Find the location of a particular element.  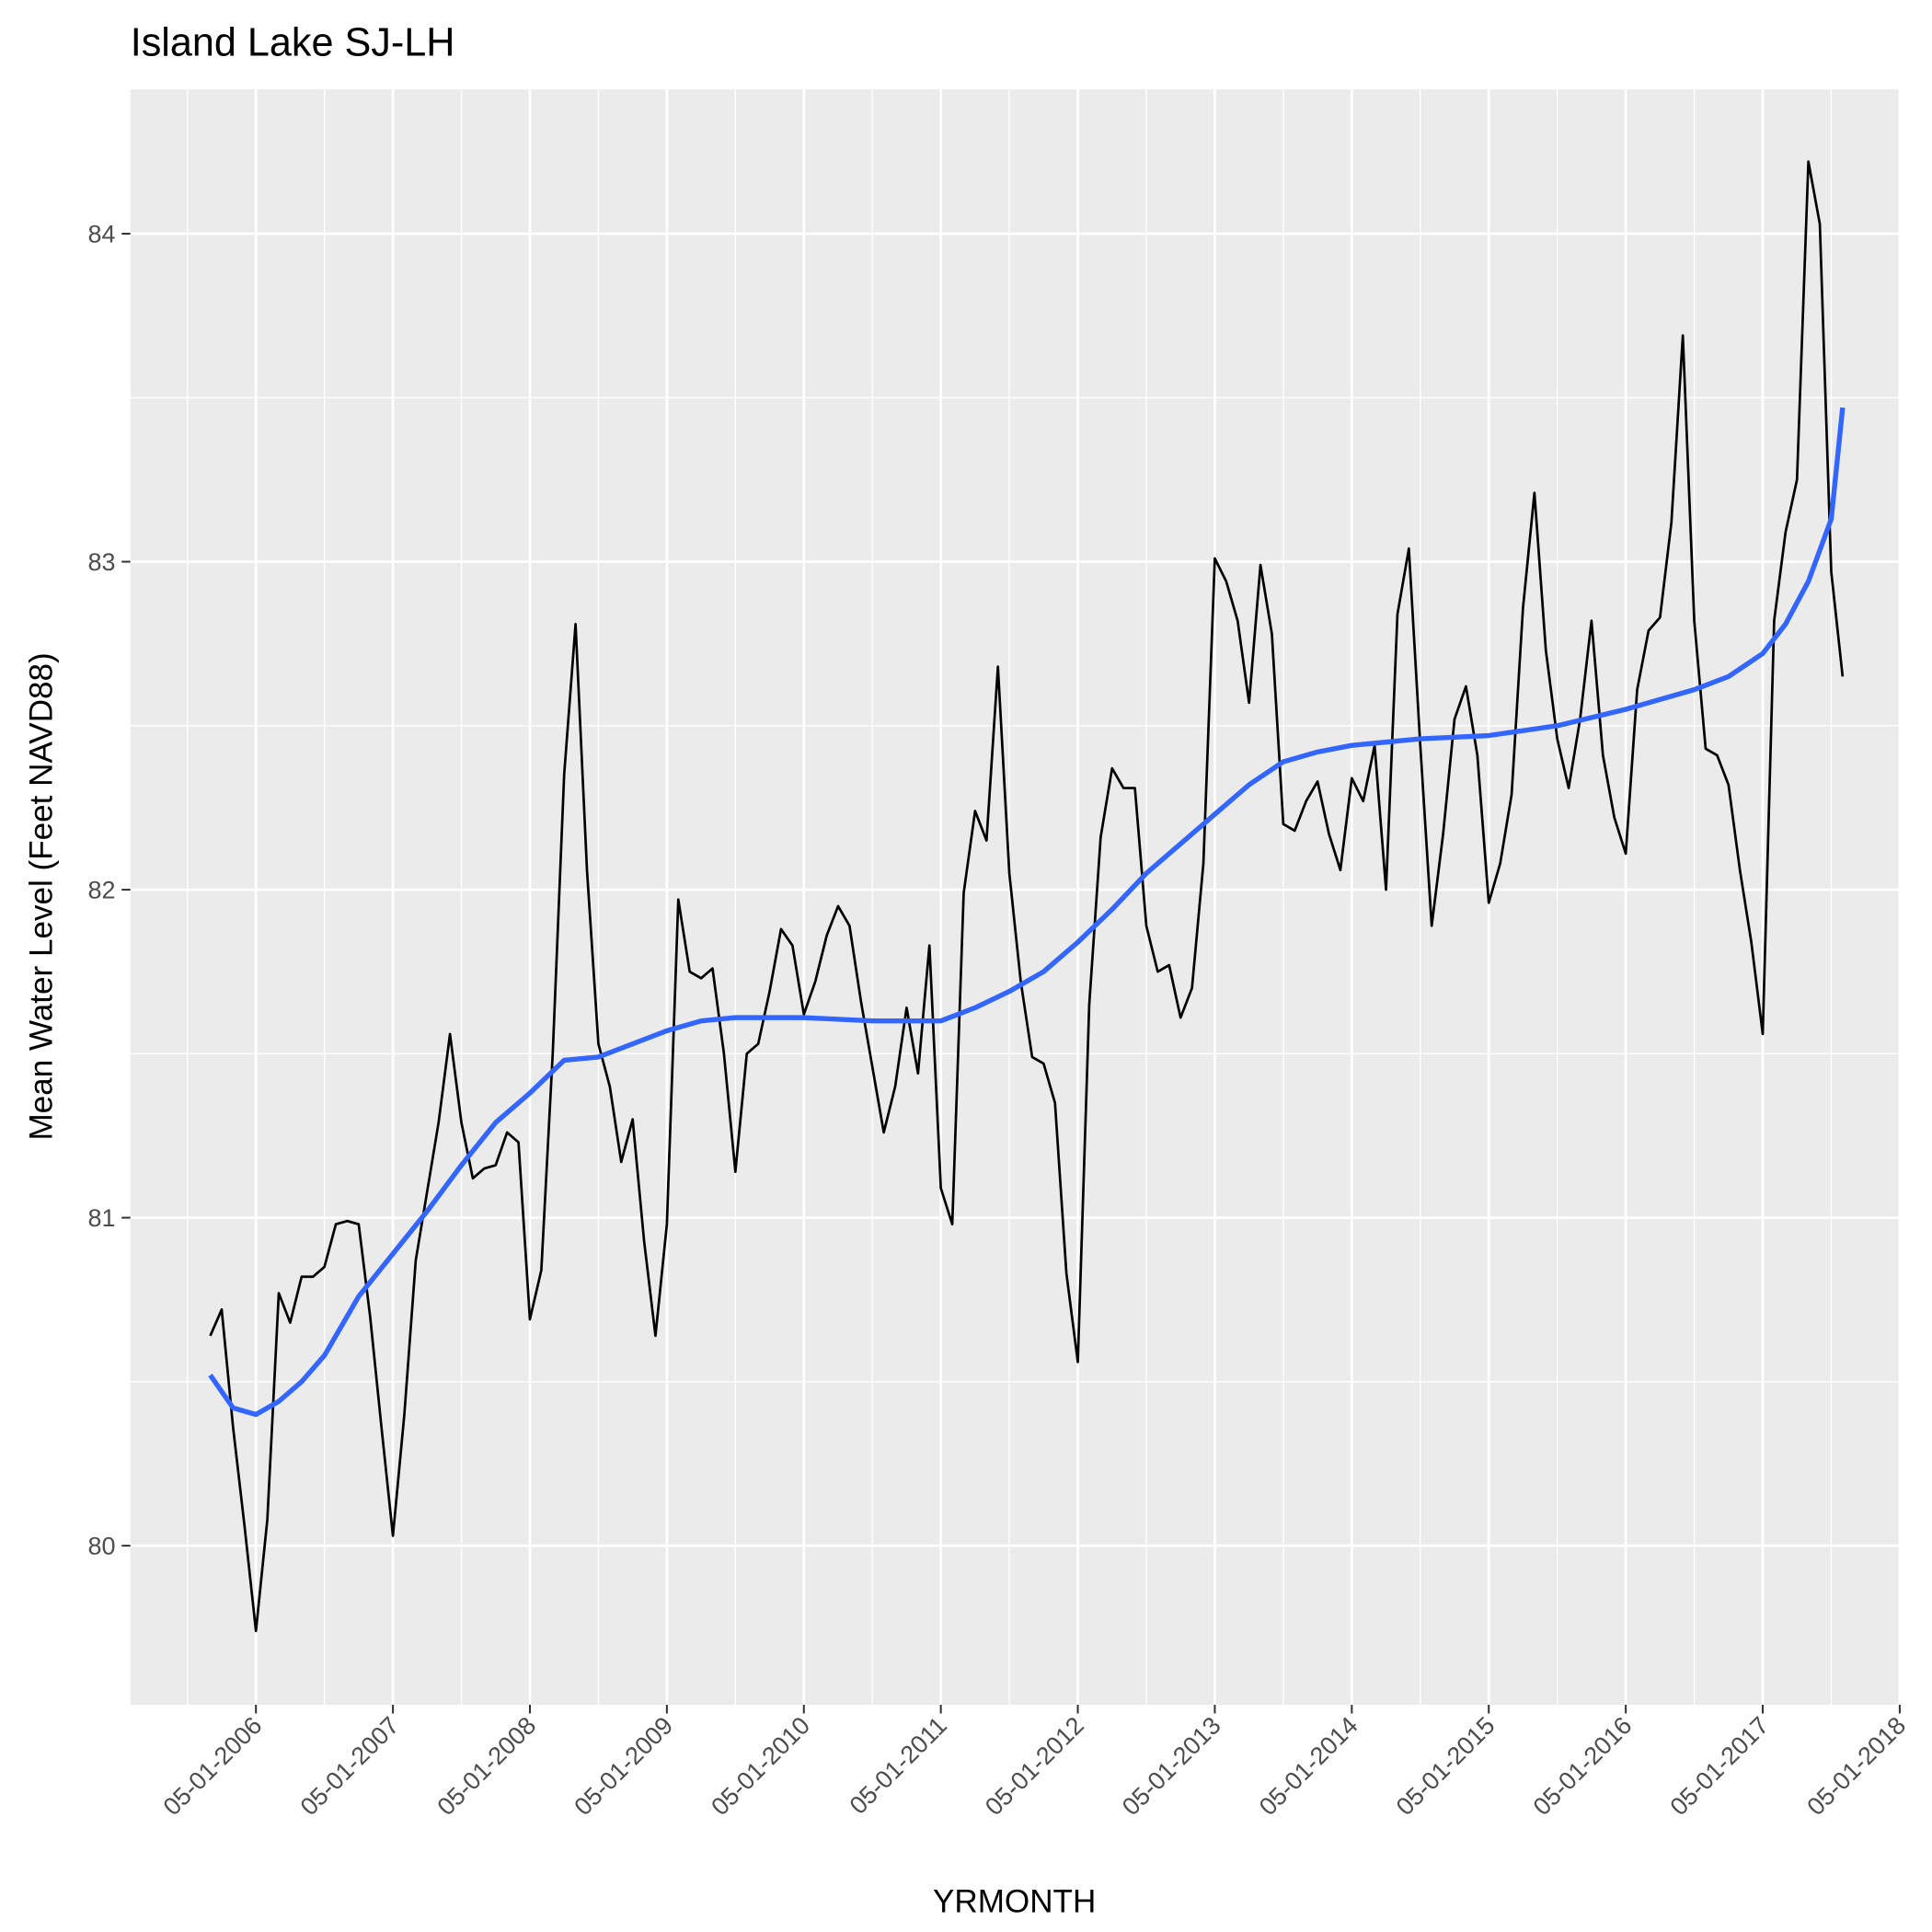

x-axis-label: YRMONTH is located at coordinates (1014, 1901).